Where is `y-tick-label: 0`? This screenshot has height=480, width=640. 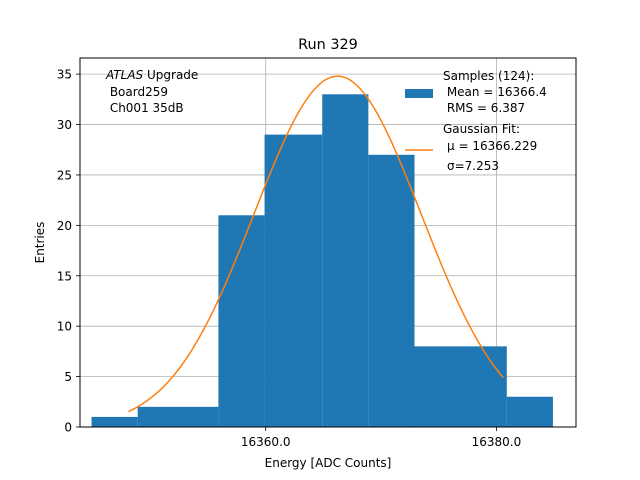 y-tick-label: 0 is located at coordinates (68, 428).